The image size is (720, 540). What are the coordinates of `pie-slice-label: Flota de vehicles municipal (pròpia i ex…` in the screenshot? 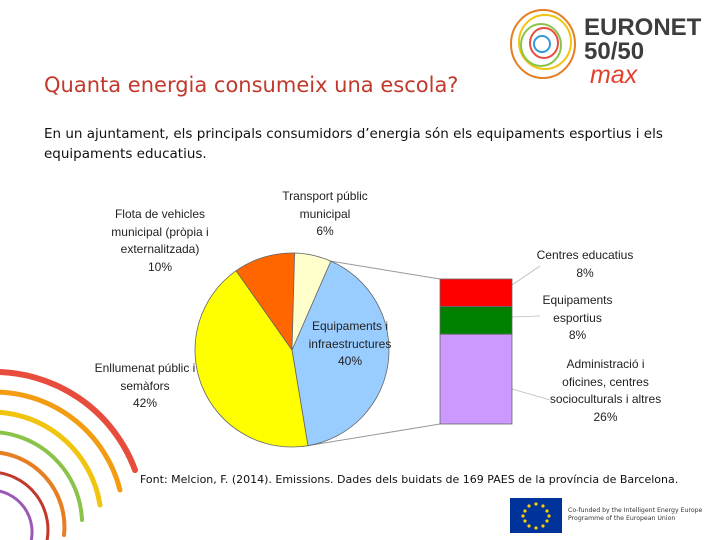 It's located at (160, 231).